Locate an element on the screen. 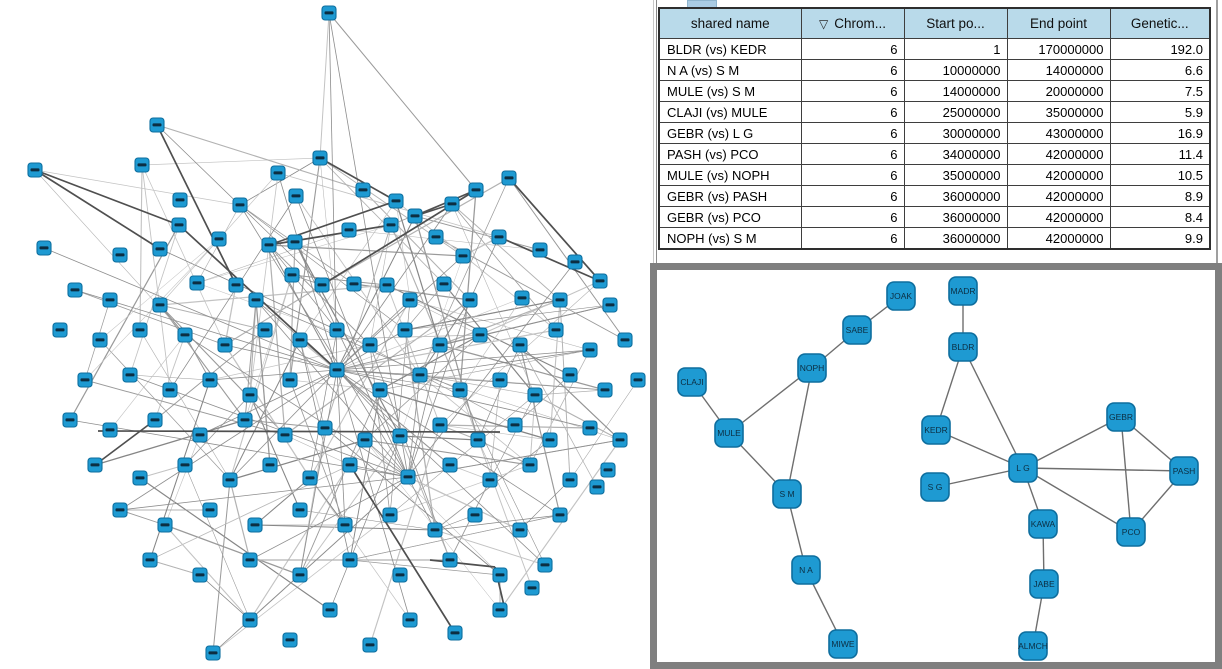 Image resolution: width=1222 pixels, height=669 pixels. table-cell: GEBR (vs) L G is located at coordinates (730, 133).